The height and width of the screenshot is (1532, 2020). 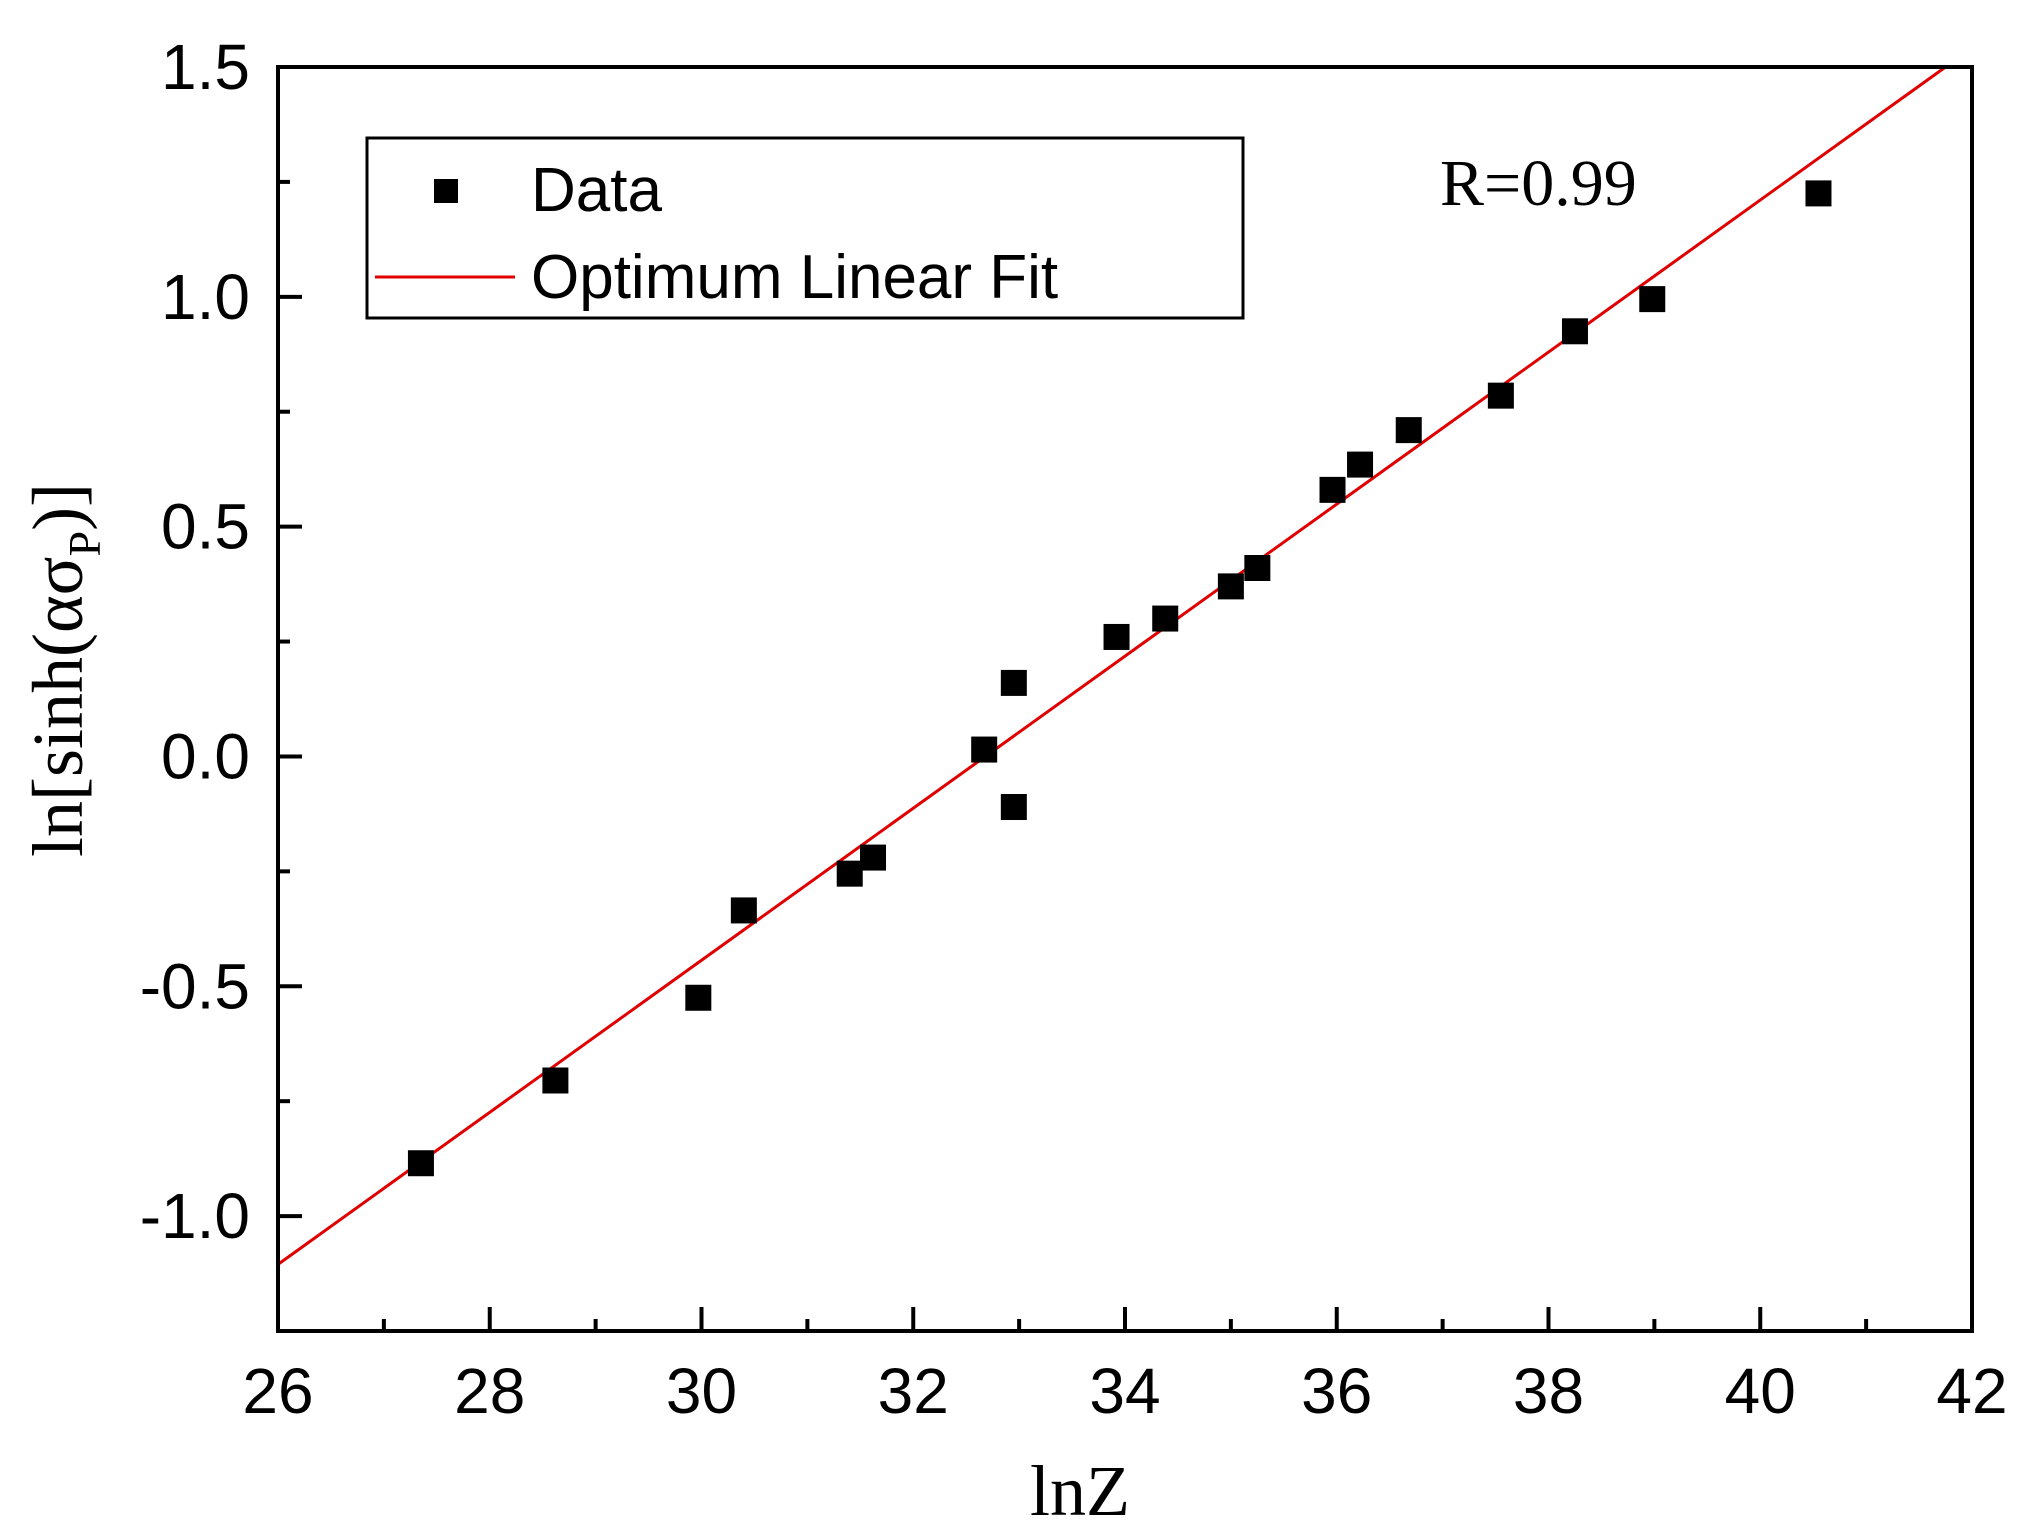 What do you see at coordinates (913, 1391) in the screenshot?
I see `x-tick-label: 32` at bounding box center [913, 1391].